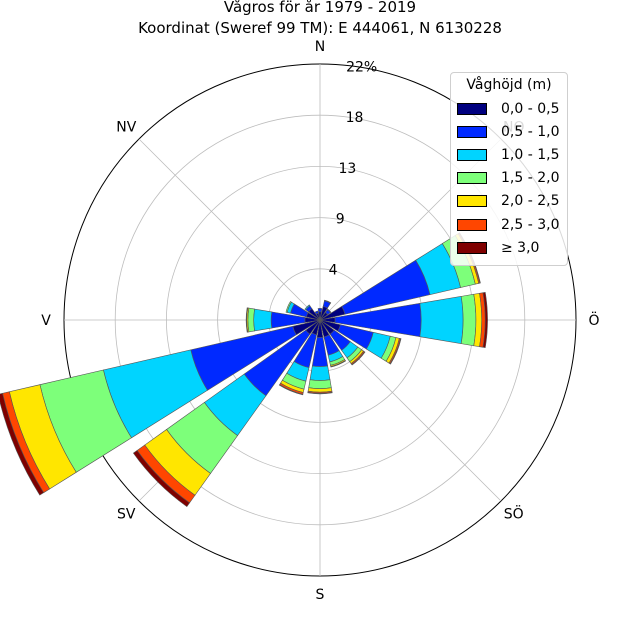 This screenshot has width=640, height=640. What do you see at coordinates (530, 154) in the screenshot?
I see `legend-label: 1,0 - 1,5` at bounding box center [530, 154].